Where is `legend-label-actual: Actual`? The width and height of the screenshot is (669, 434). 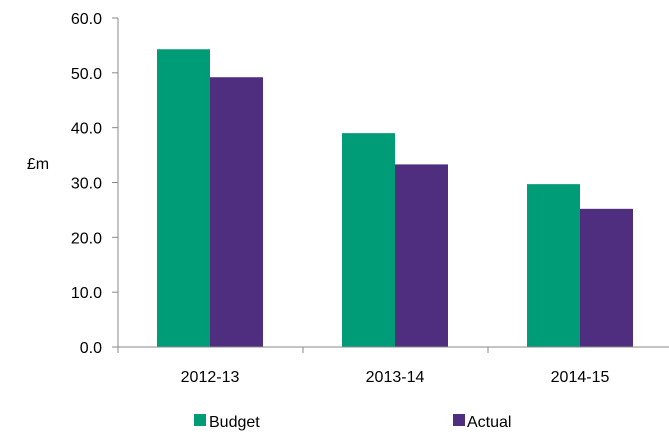
legend-label-actual: Actual is located at coordinates (489, 422).